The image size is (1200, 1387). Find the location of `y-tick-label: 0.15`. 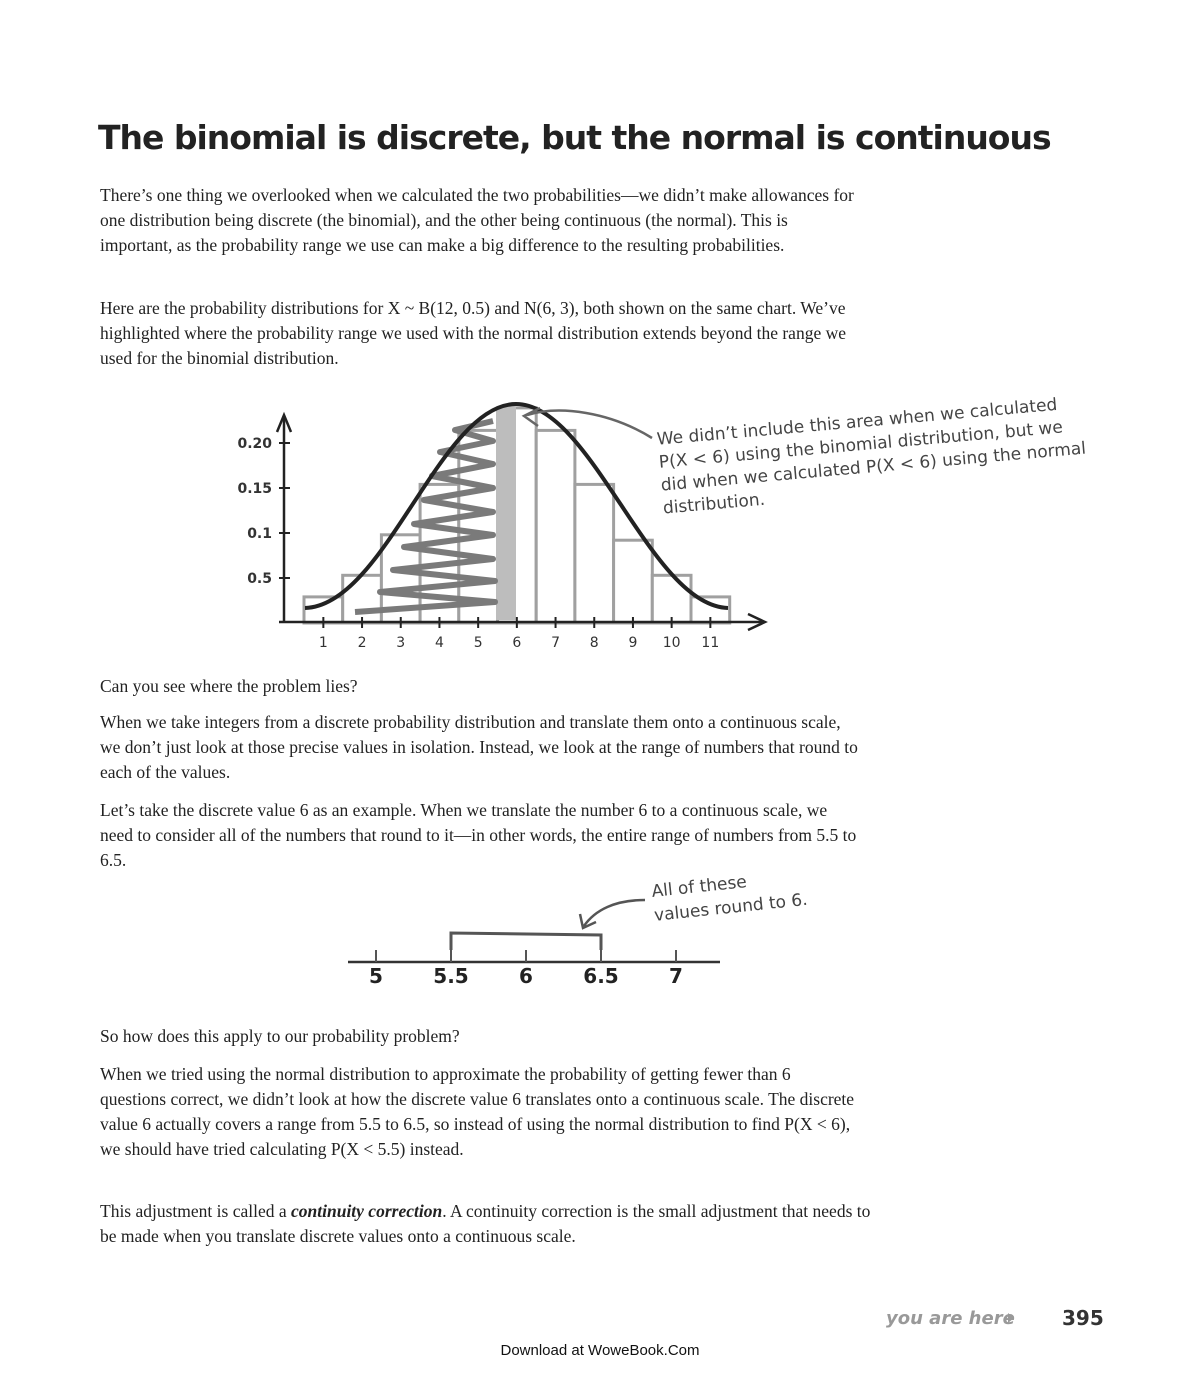

y-tick-label: 0.15 is located at coordinates (254, 489).